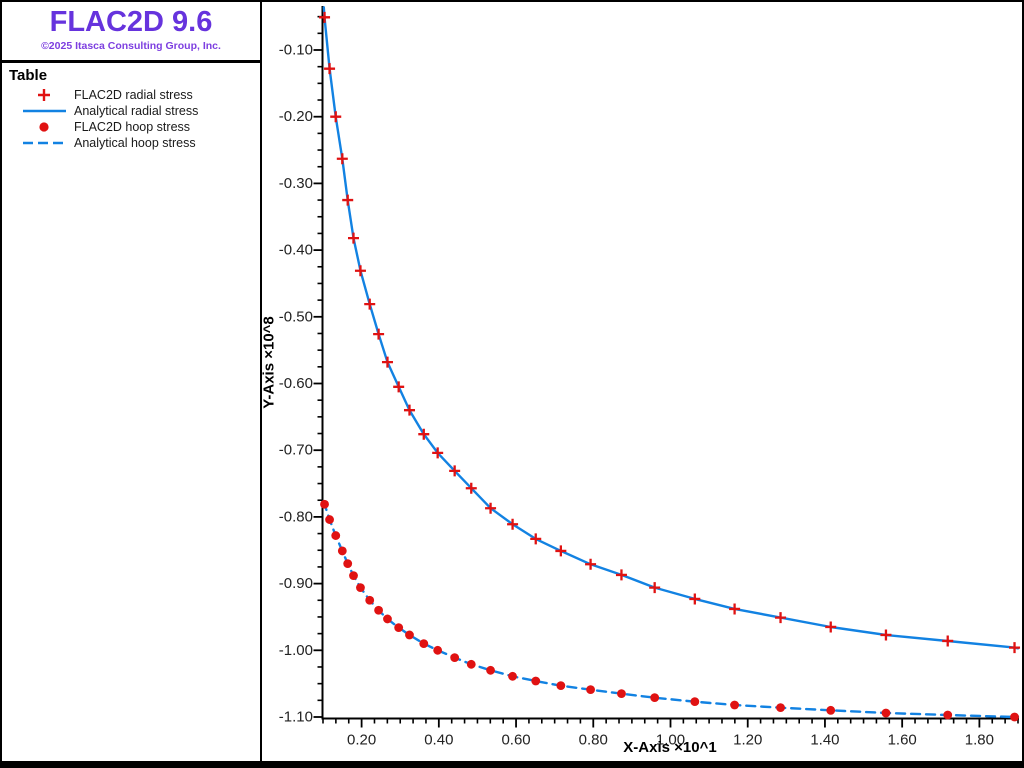 This screenshot has height=768, width=1024. What do you see at coordinates (296, 183) in the screenshot?
I see `y-tick-label: -0.30` at bounding box center [296, 183].